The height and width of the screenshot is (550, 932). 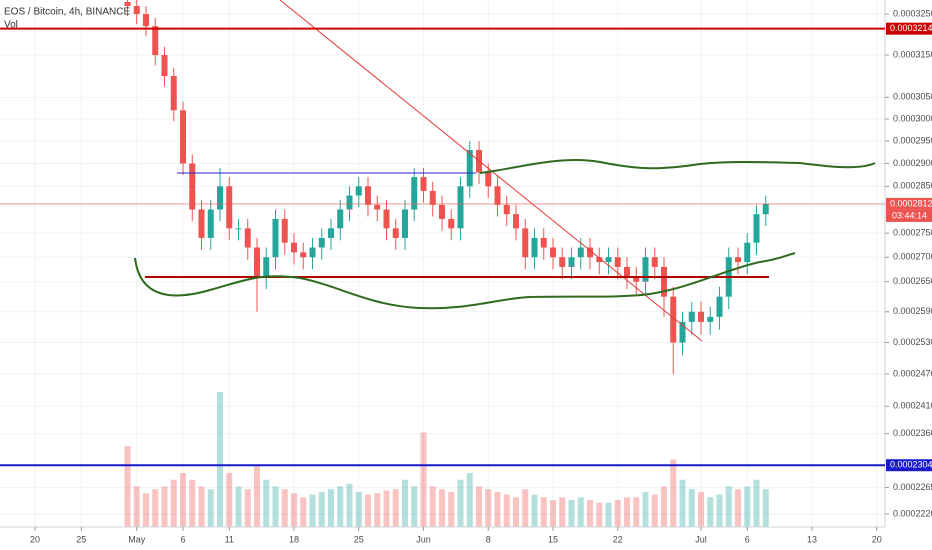 What do you see at coordinates (912, 97) in the screenshot?
I see `y-tick-label: 0.0003050` at bounding box center [912, 97].